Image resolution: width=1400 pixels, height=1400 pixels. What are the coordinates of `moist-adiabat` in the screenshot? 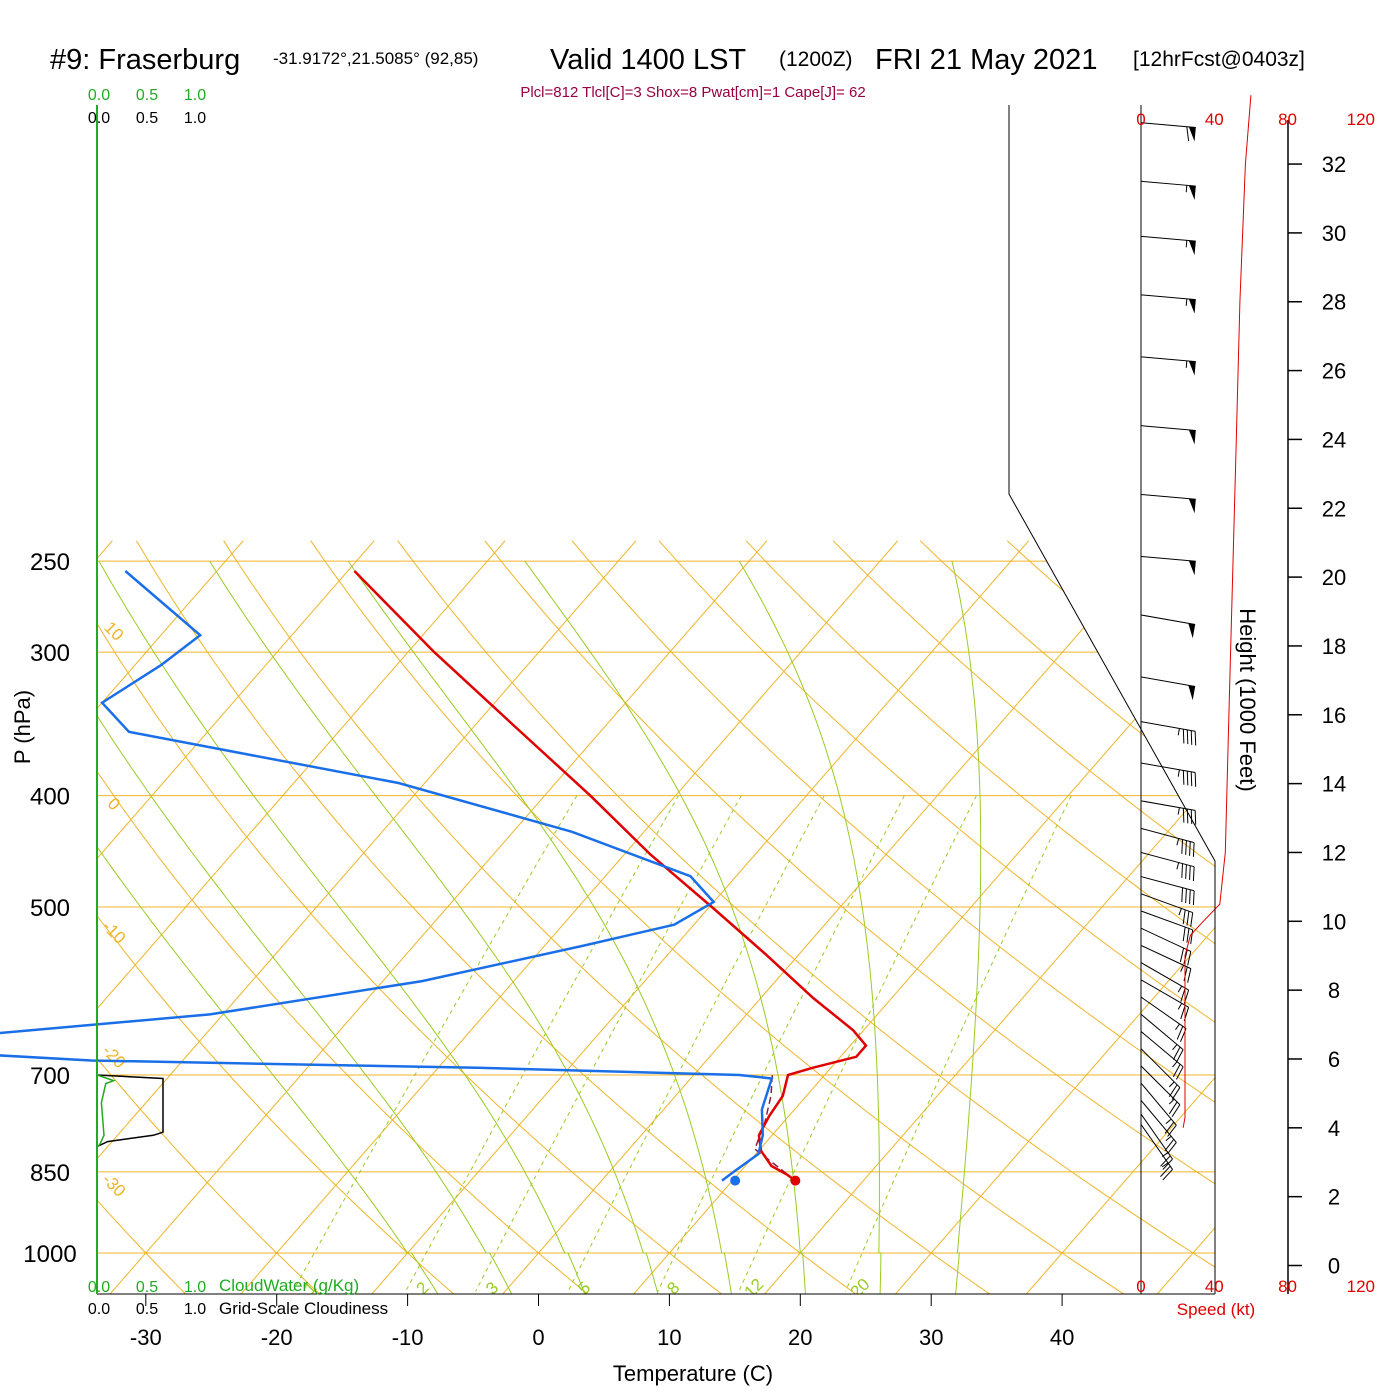 It's located at (665, 927).